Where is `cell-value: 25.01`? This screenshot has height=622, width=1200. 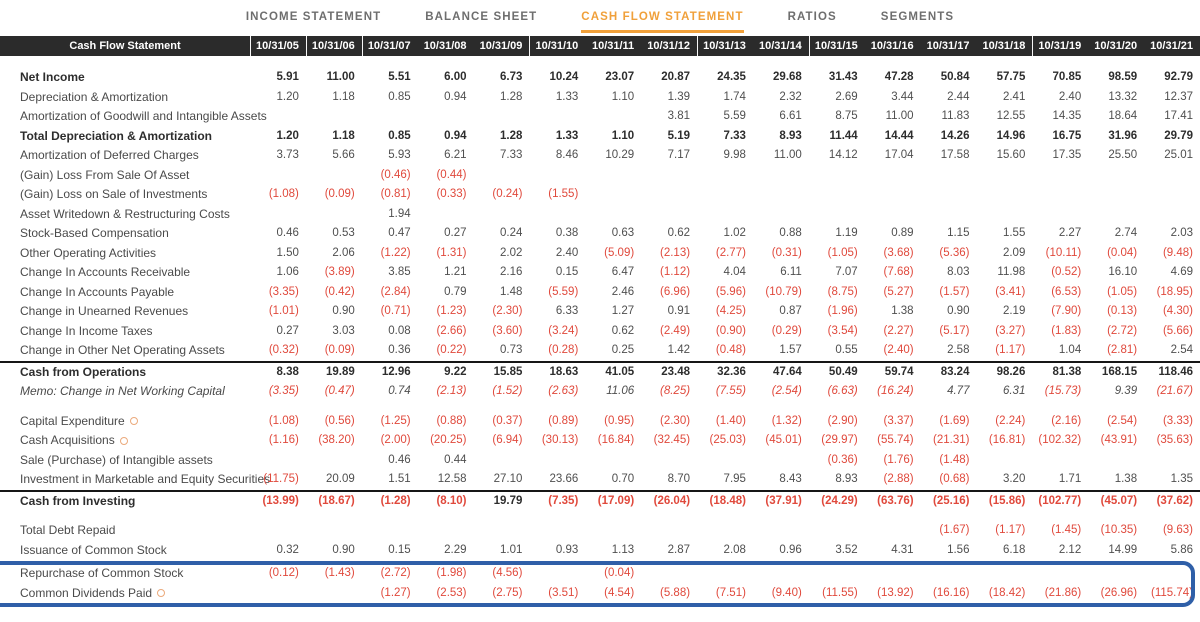
cell-value: 25.01 is located at coordinates (1178, 155).